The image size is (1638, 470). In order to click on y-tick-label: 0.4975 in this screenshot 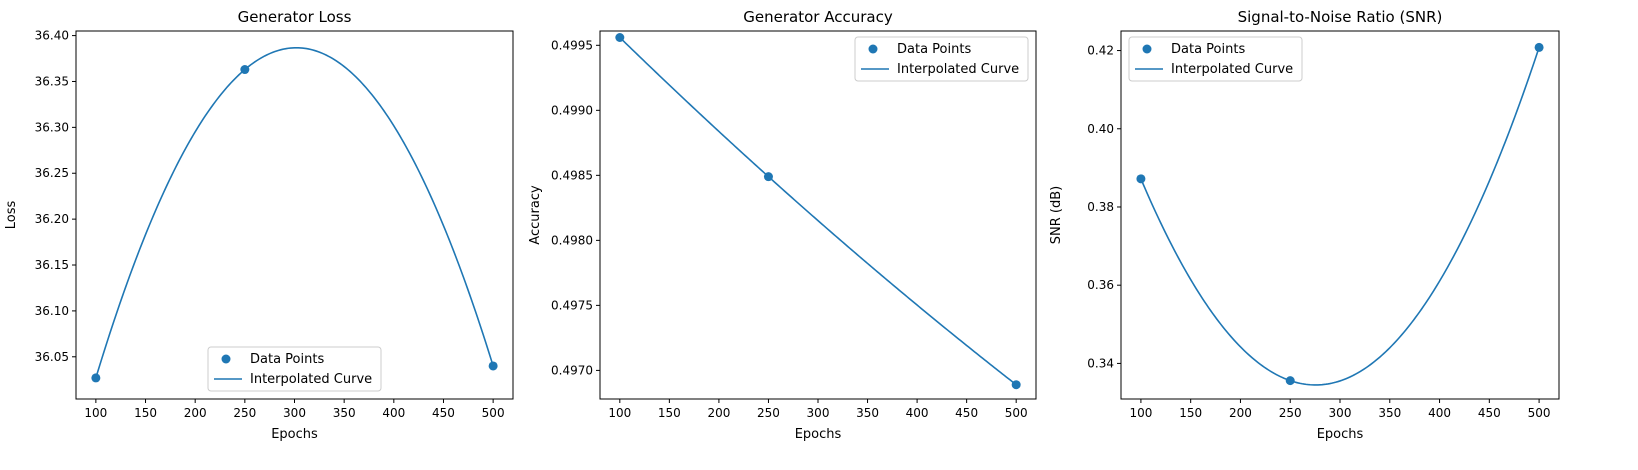, I will do `click(572, 305)`.